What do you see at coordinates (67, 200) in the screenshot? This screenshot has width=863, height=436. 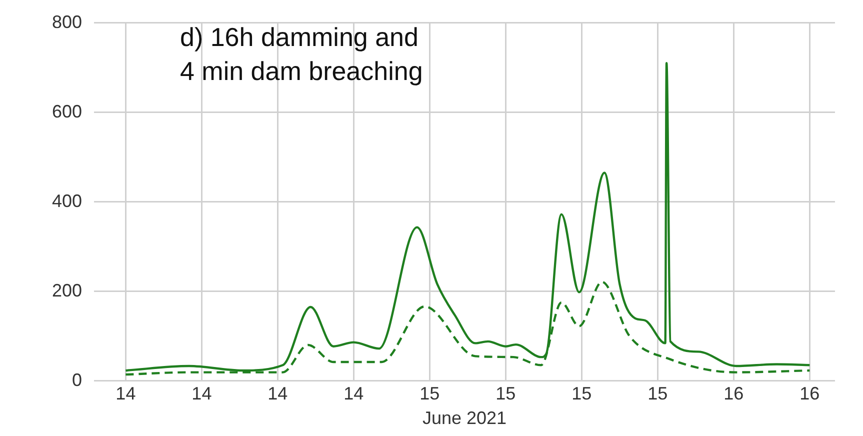 I see `y-tick-label: 400` at bounding box center [67, 200].